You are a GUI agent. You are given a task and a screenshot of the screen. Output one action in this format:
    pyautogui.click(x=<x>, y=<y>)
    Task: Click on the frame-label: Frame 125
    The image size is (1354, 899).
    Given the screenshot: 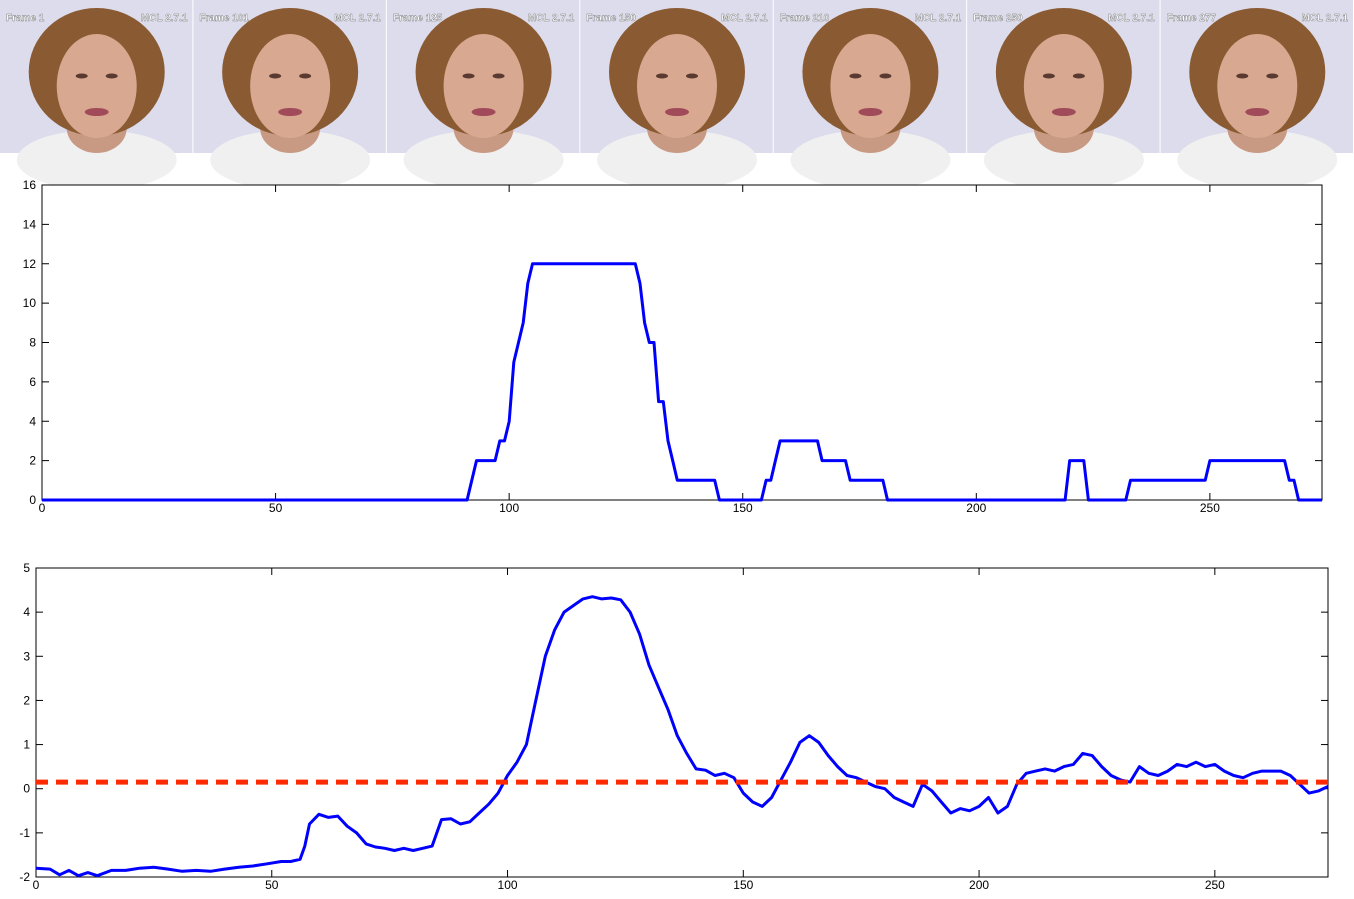 What is the action you would take?
    pyautogui.click(x=418, y=18)
    